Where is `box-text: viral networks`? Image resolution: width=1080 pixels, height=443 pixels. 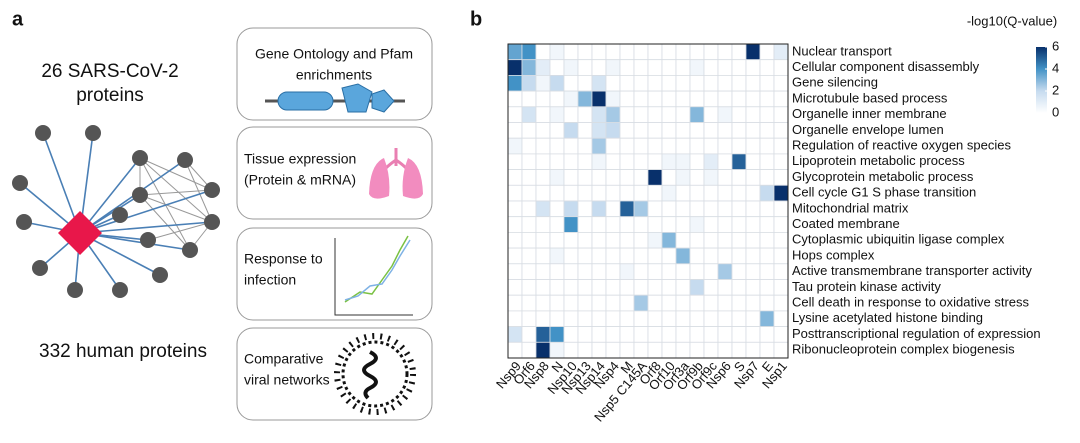
box-text: viral networks is located at coordinates (287, 380).